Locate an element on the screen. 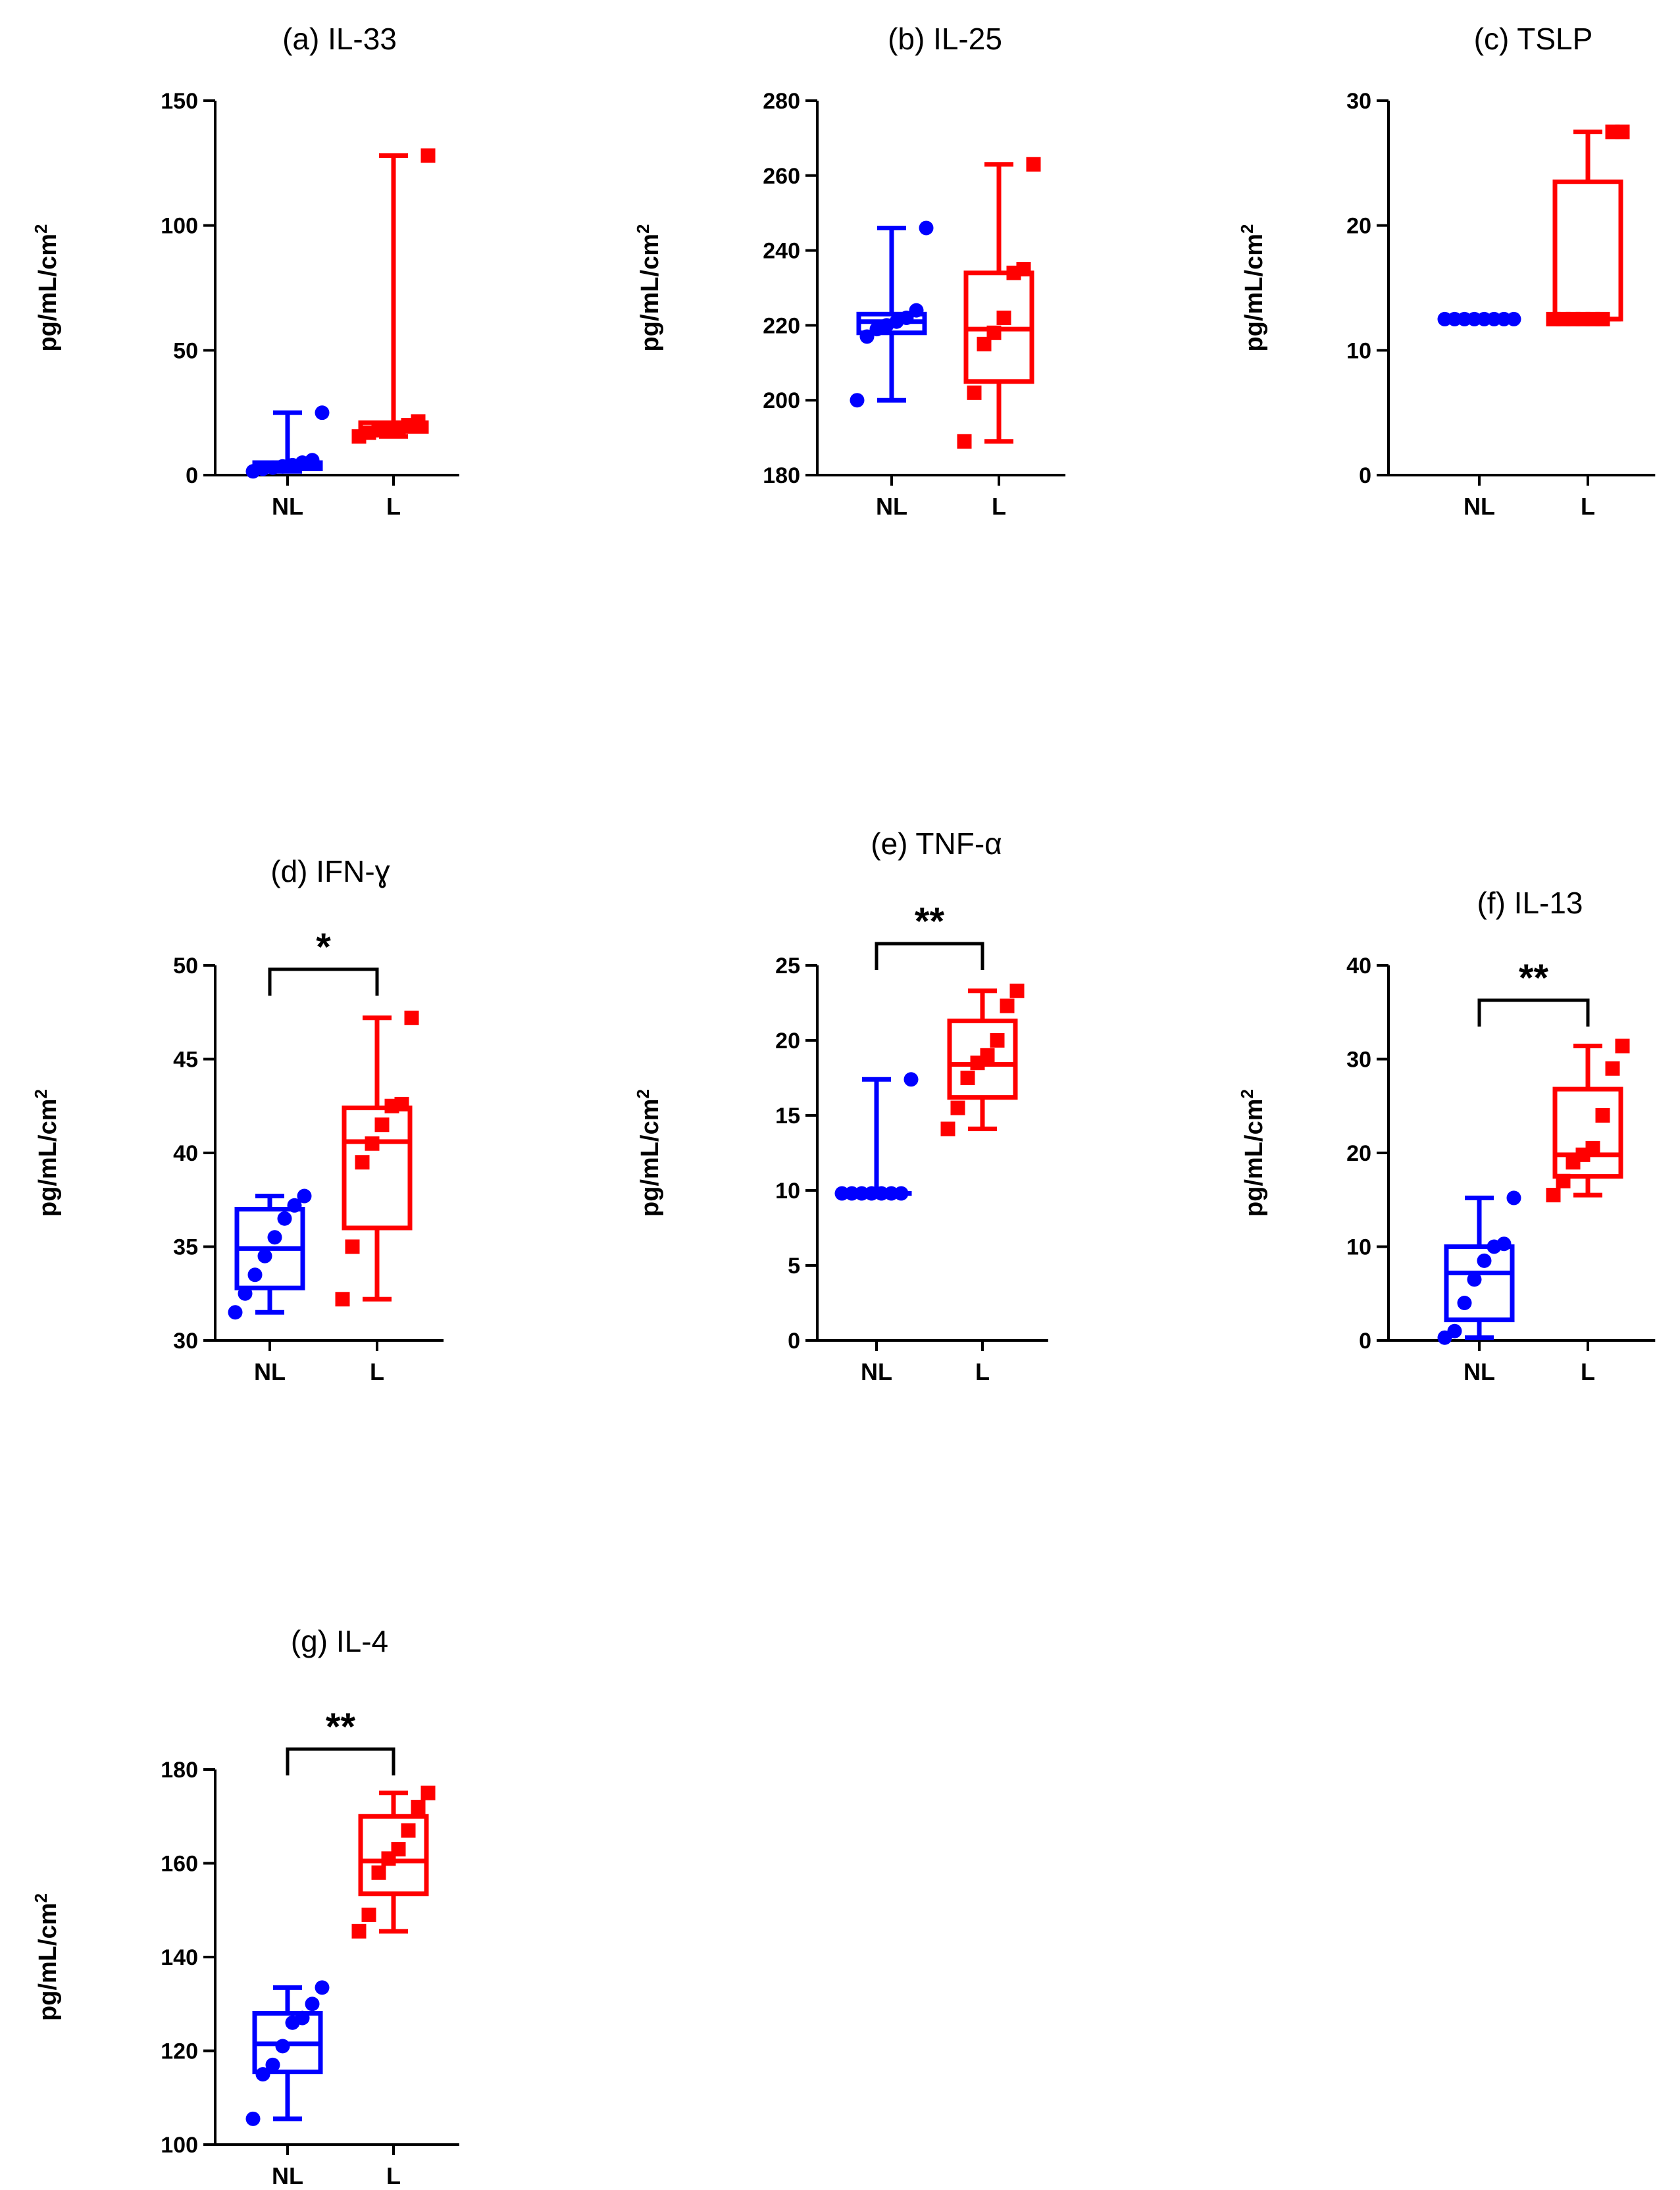 The image size is (1680, 2190). panel-title: (d) IFN-ɣ is located at coordinates (330, 871).